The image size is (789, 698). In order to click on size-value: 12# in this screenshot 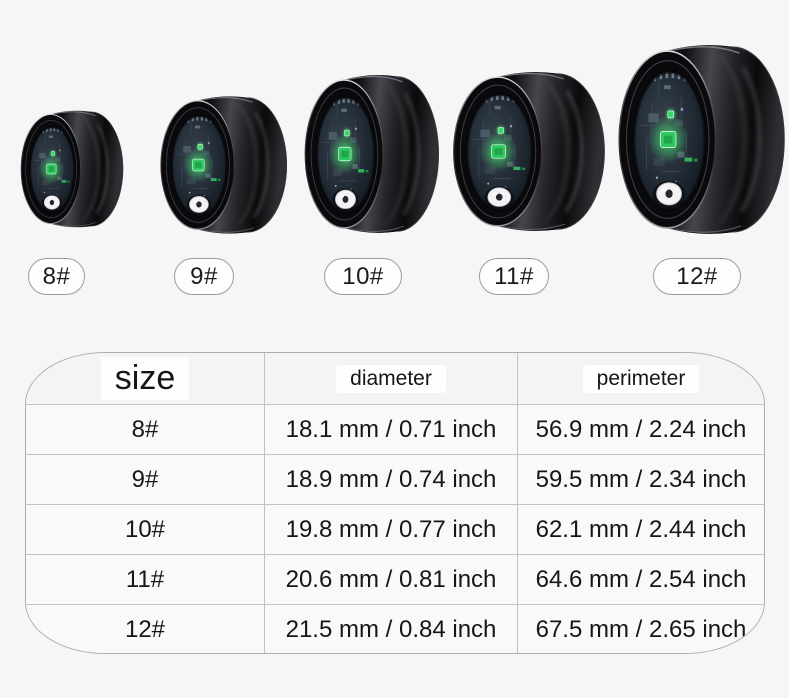, I will do `click(145, 629)`.